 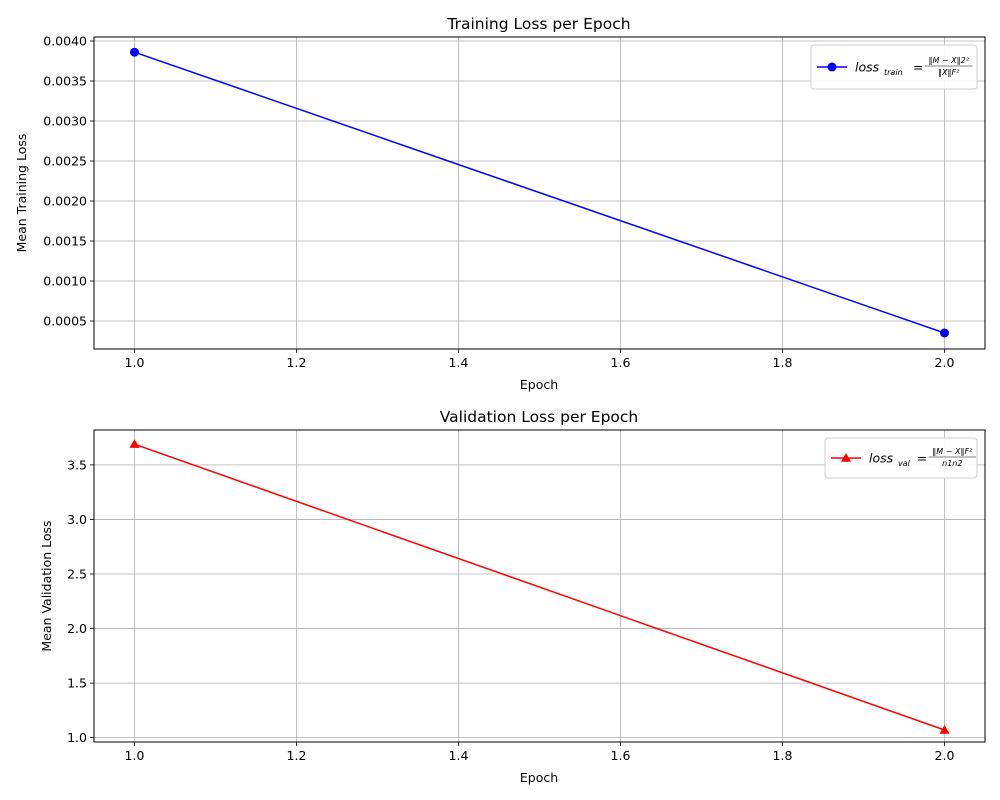 What do you see at coordinates (77, 683) in the screenshot?
I see `y-tick-label: 1.5` at bounding box center [77, 683].